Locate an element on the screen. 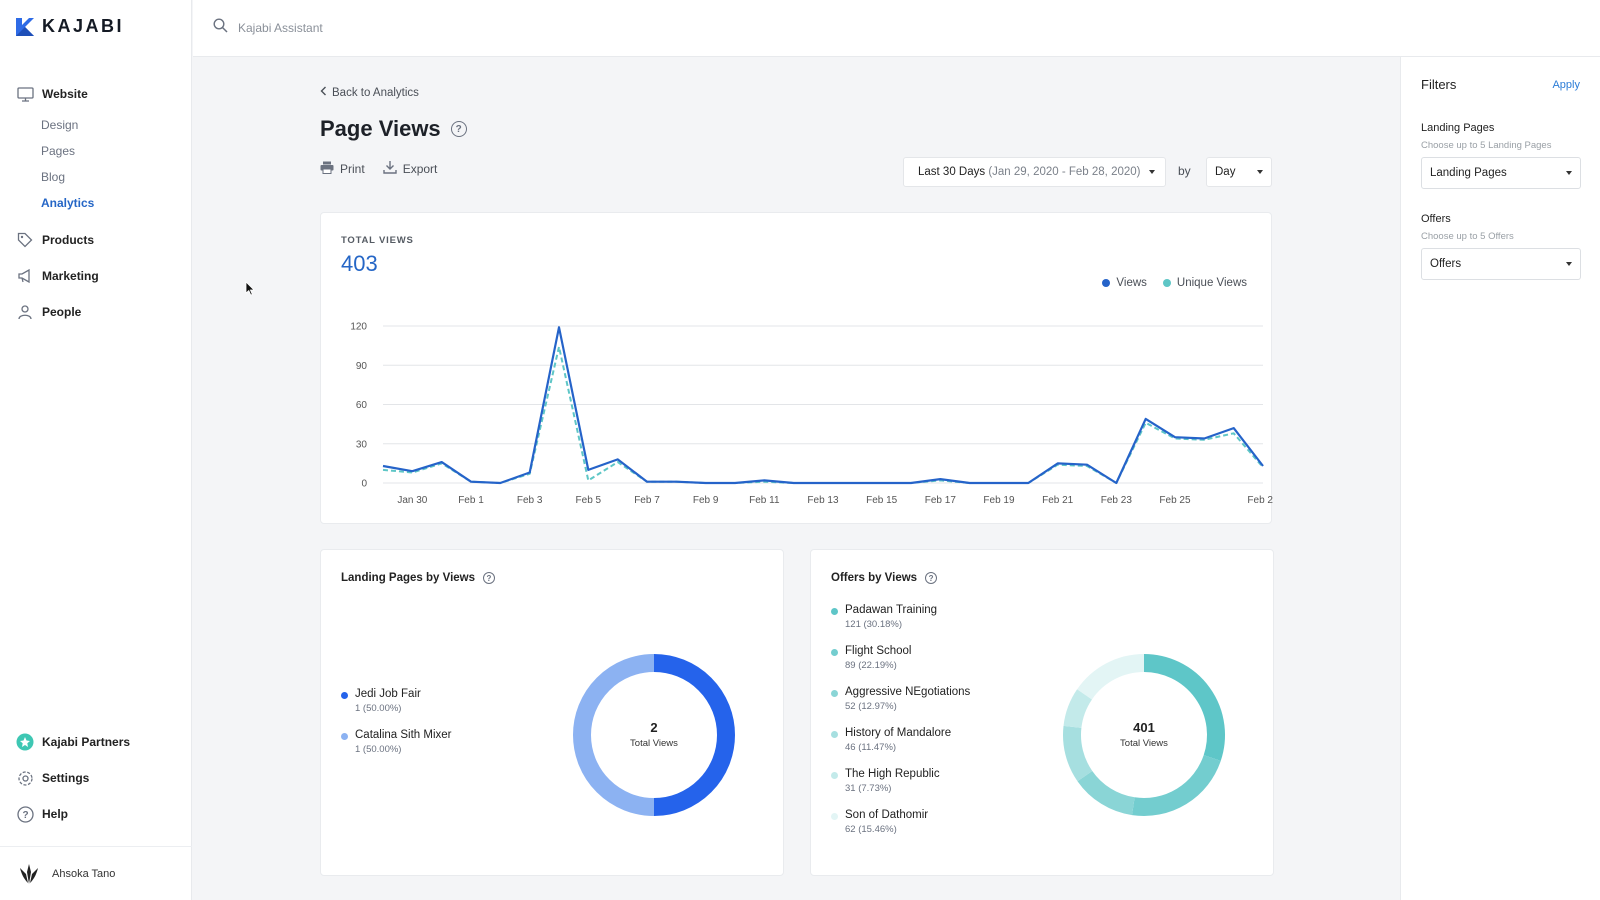  legend-views-label: Views is located at coordinates (1131, 283).